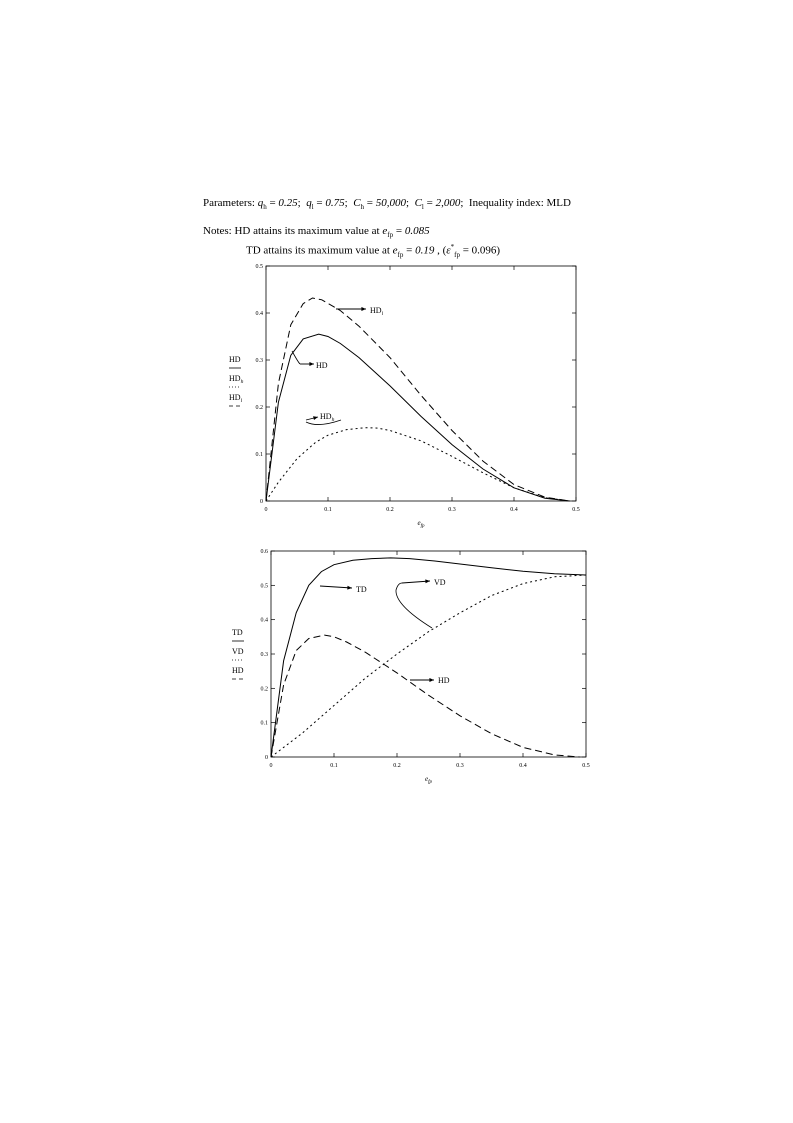  I want to click on chart2-y-tick-label: 0.5, so click(265, 586).